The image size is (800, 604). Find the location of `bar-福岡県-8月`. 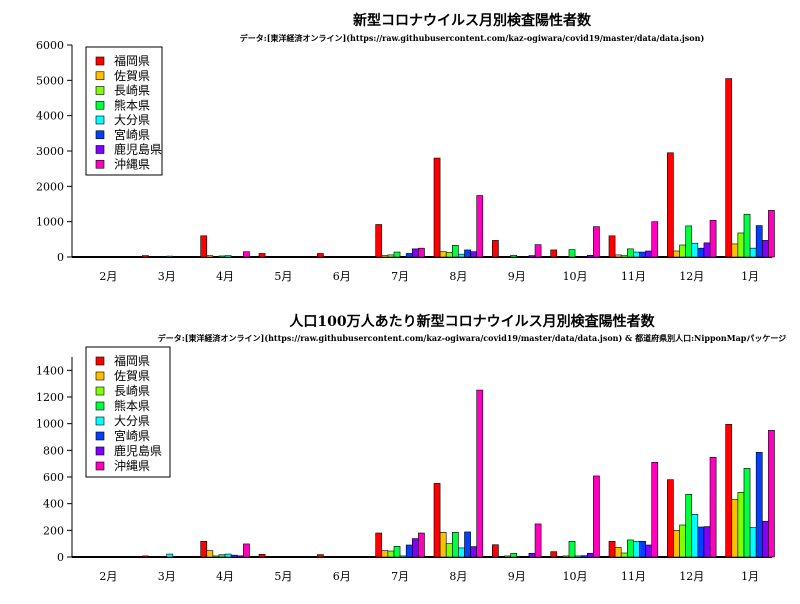

bar-福岡県-8月 is located at coordinates (437, 520).